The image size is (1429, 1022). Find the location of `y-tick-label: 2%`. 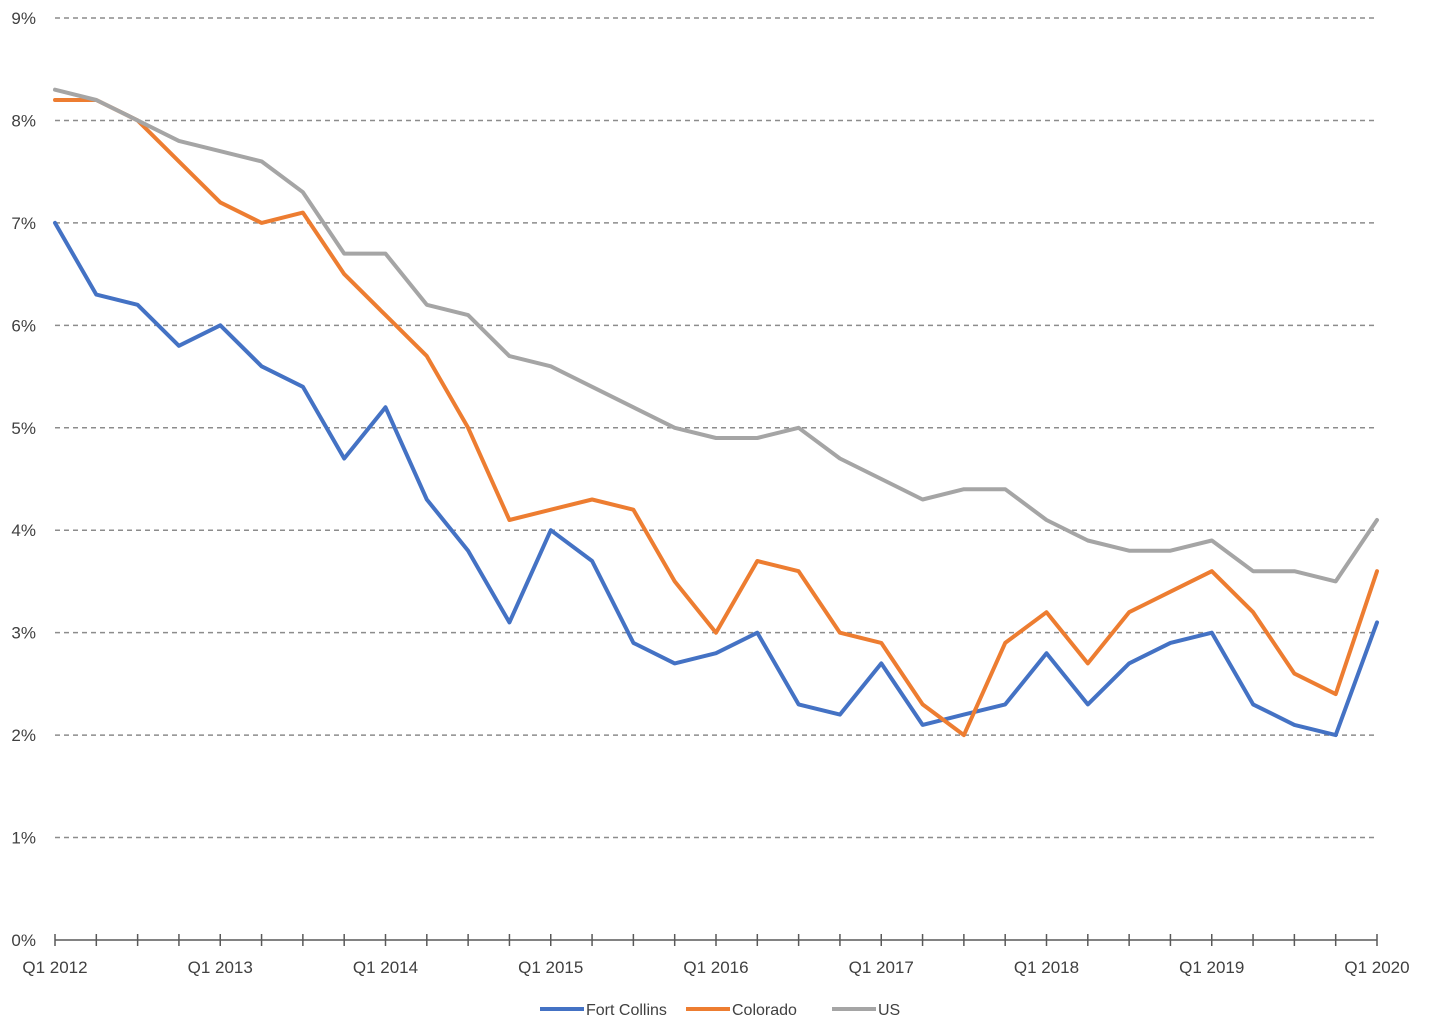

y-tick-label: 2% is located at coordinates (23, 735).